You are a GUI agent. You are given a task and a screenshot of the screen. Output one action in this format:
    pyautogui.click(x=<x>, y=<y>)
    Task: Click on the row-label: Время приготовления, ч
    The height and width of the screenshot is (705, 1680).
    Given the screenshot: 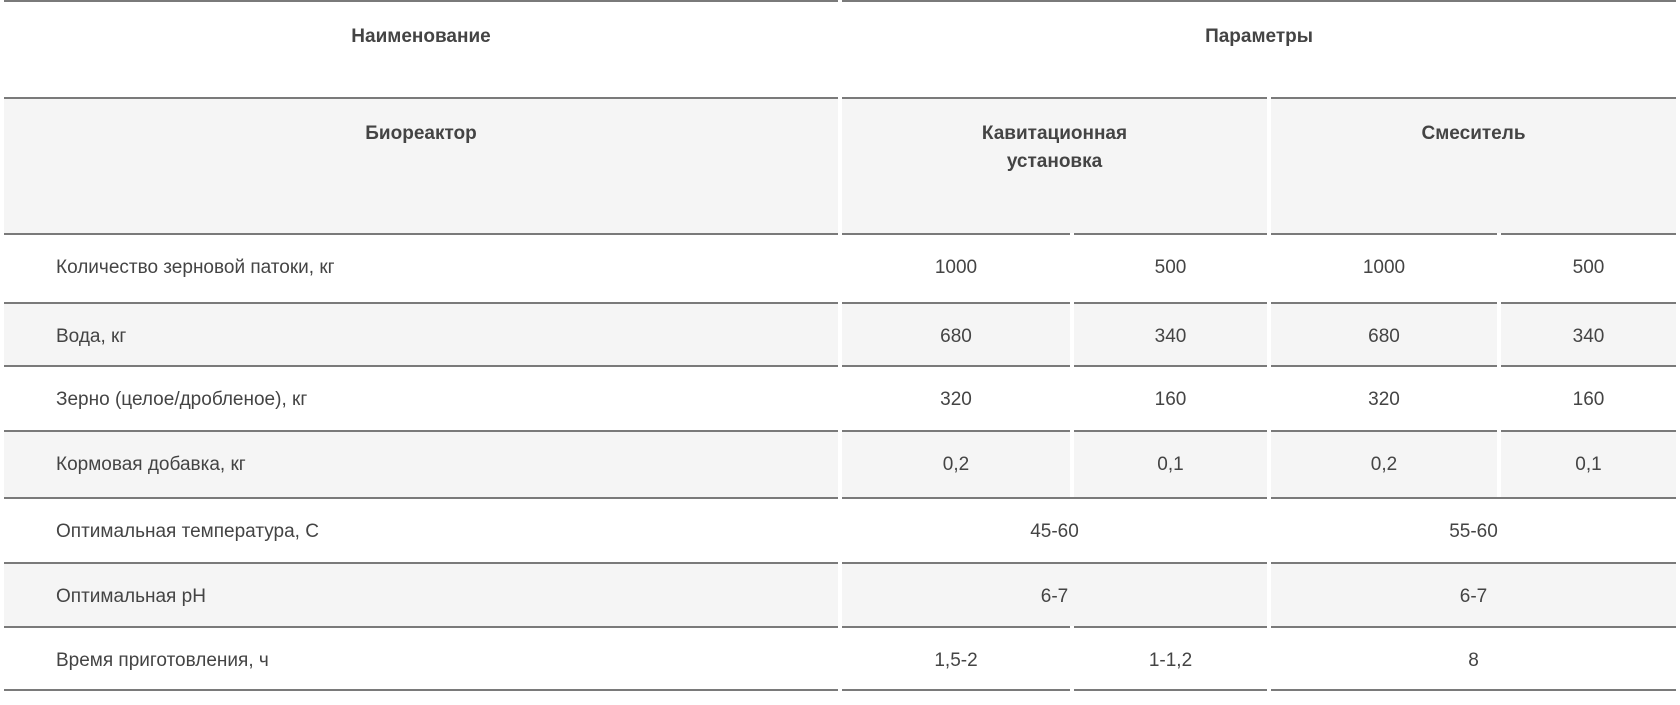 What is the action you would take?
    pyautogui.click(x=421, y=658)
    